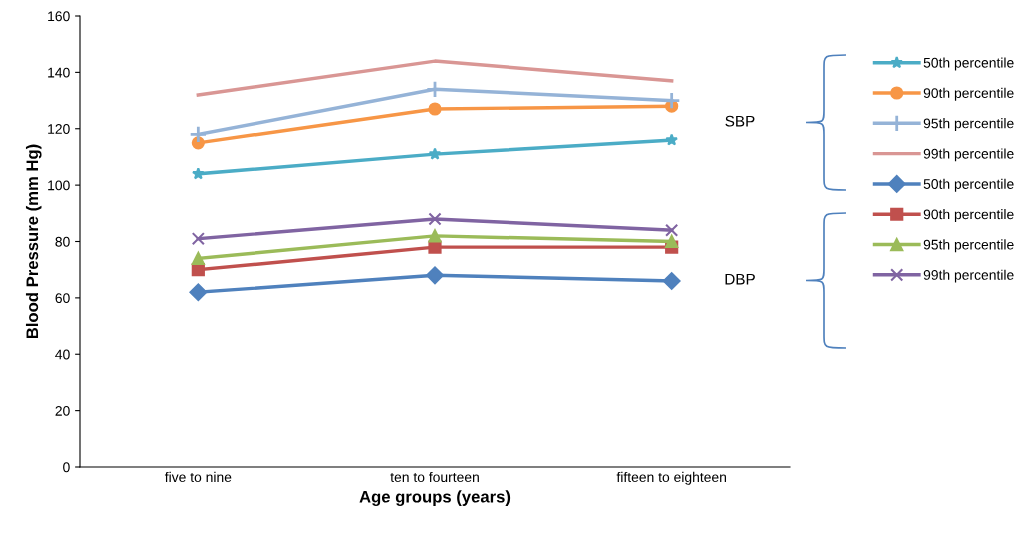  Describe the element at coordinates (434, 477) in the screenshot. I see `x-tick-label: ten to fourteen` at that location.